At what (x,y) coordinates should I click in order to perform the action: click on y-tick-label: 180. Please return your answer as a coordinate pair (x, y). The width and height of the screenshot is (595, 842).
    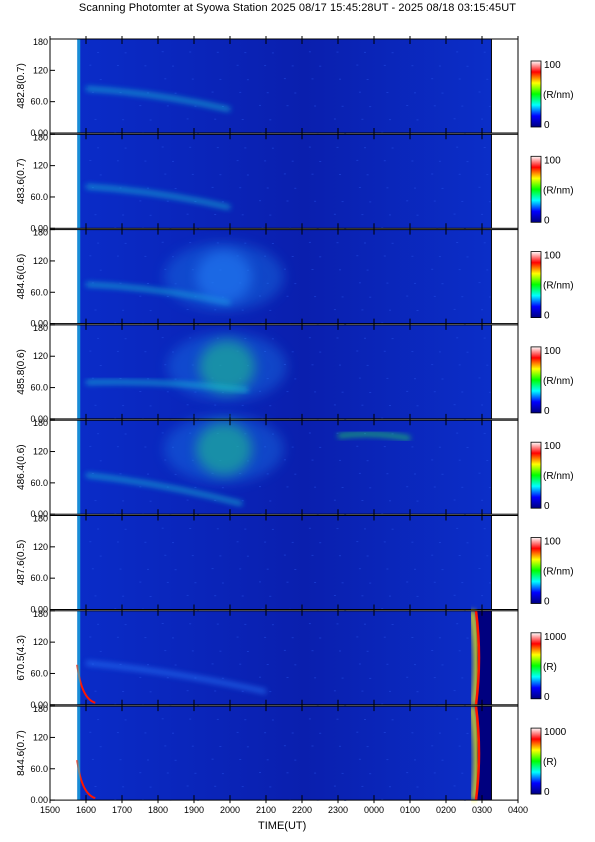
    Looking at the image, I should click on (40, 423).